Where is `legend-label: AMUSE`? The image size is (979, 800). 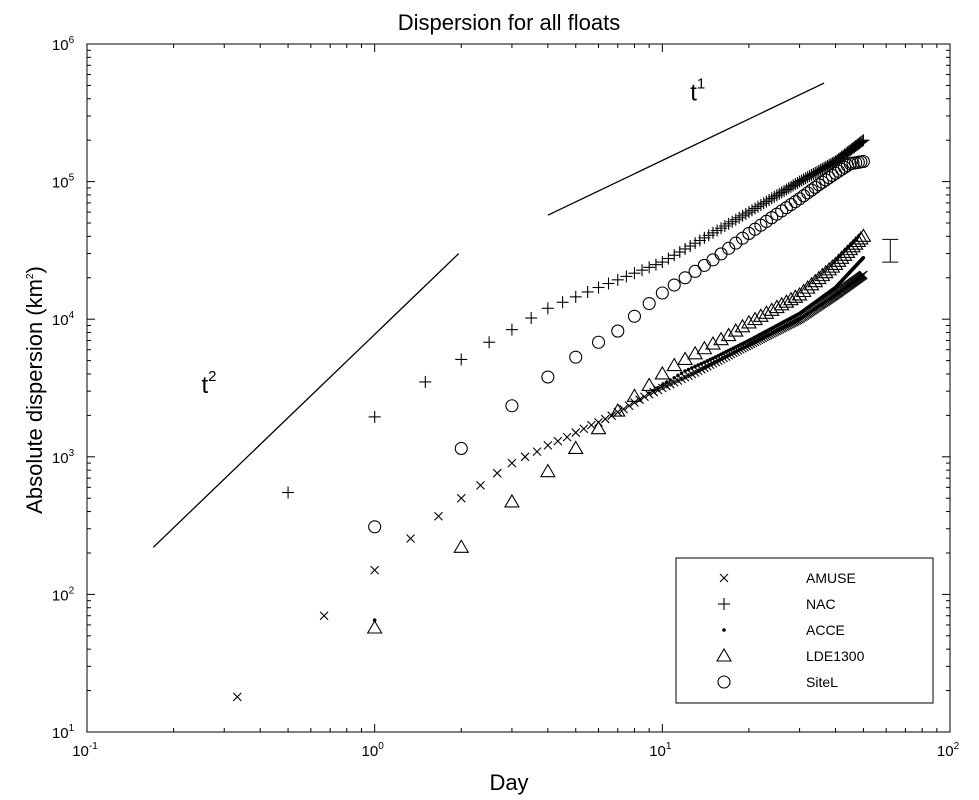 legend-label: AMUSE is located at coordinates (831, 578).